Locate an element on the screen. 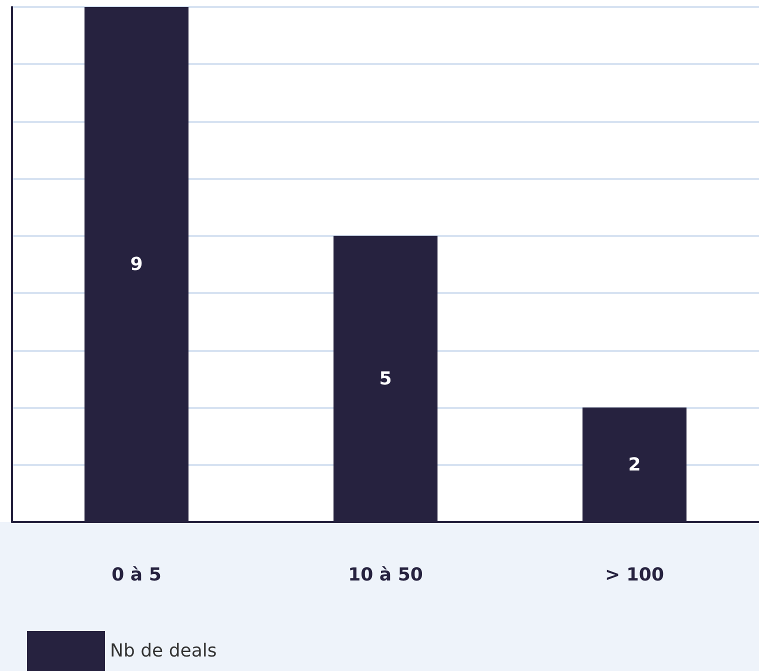  data-label: 2 is located at coordinates (634, 465).